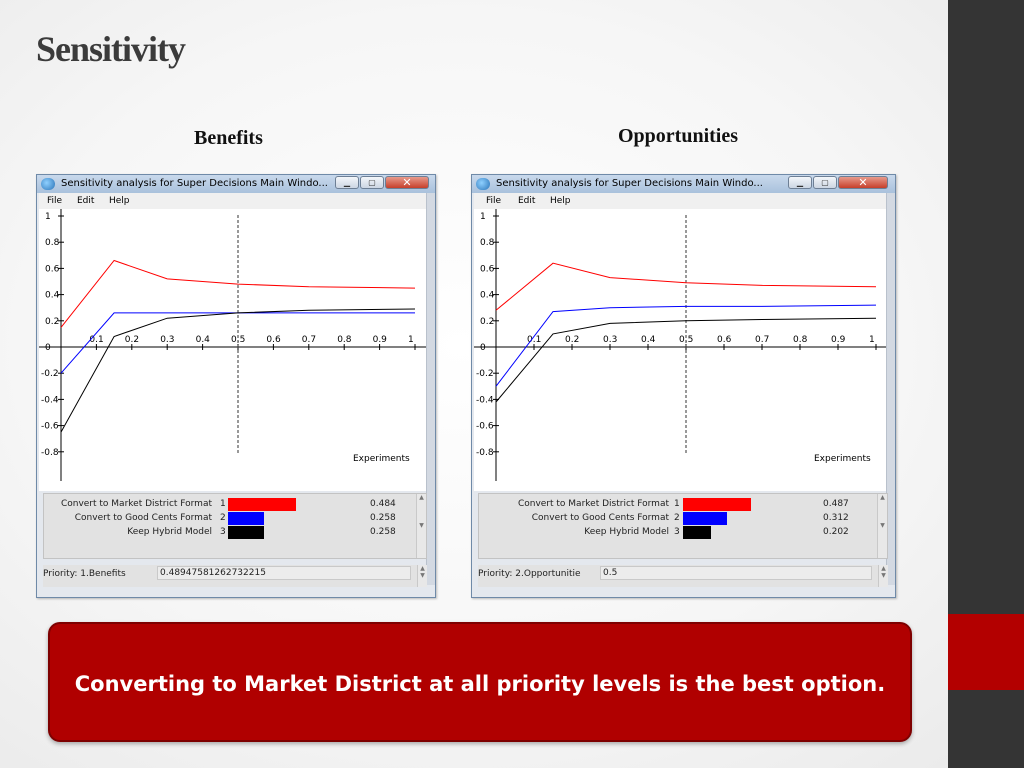  What do you see at coordinates (836, 532) in the screenshot?
I see `alternative-value: 0.202` at bounding box center [836, 532].